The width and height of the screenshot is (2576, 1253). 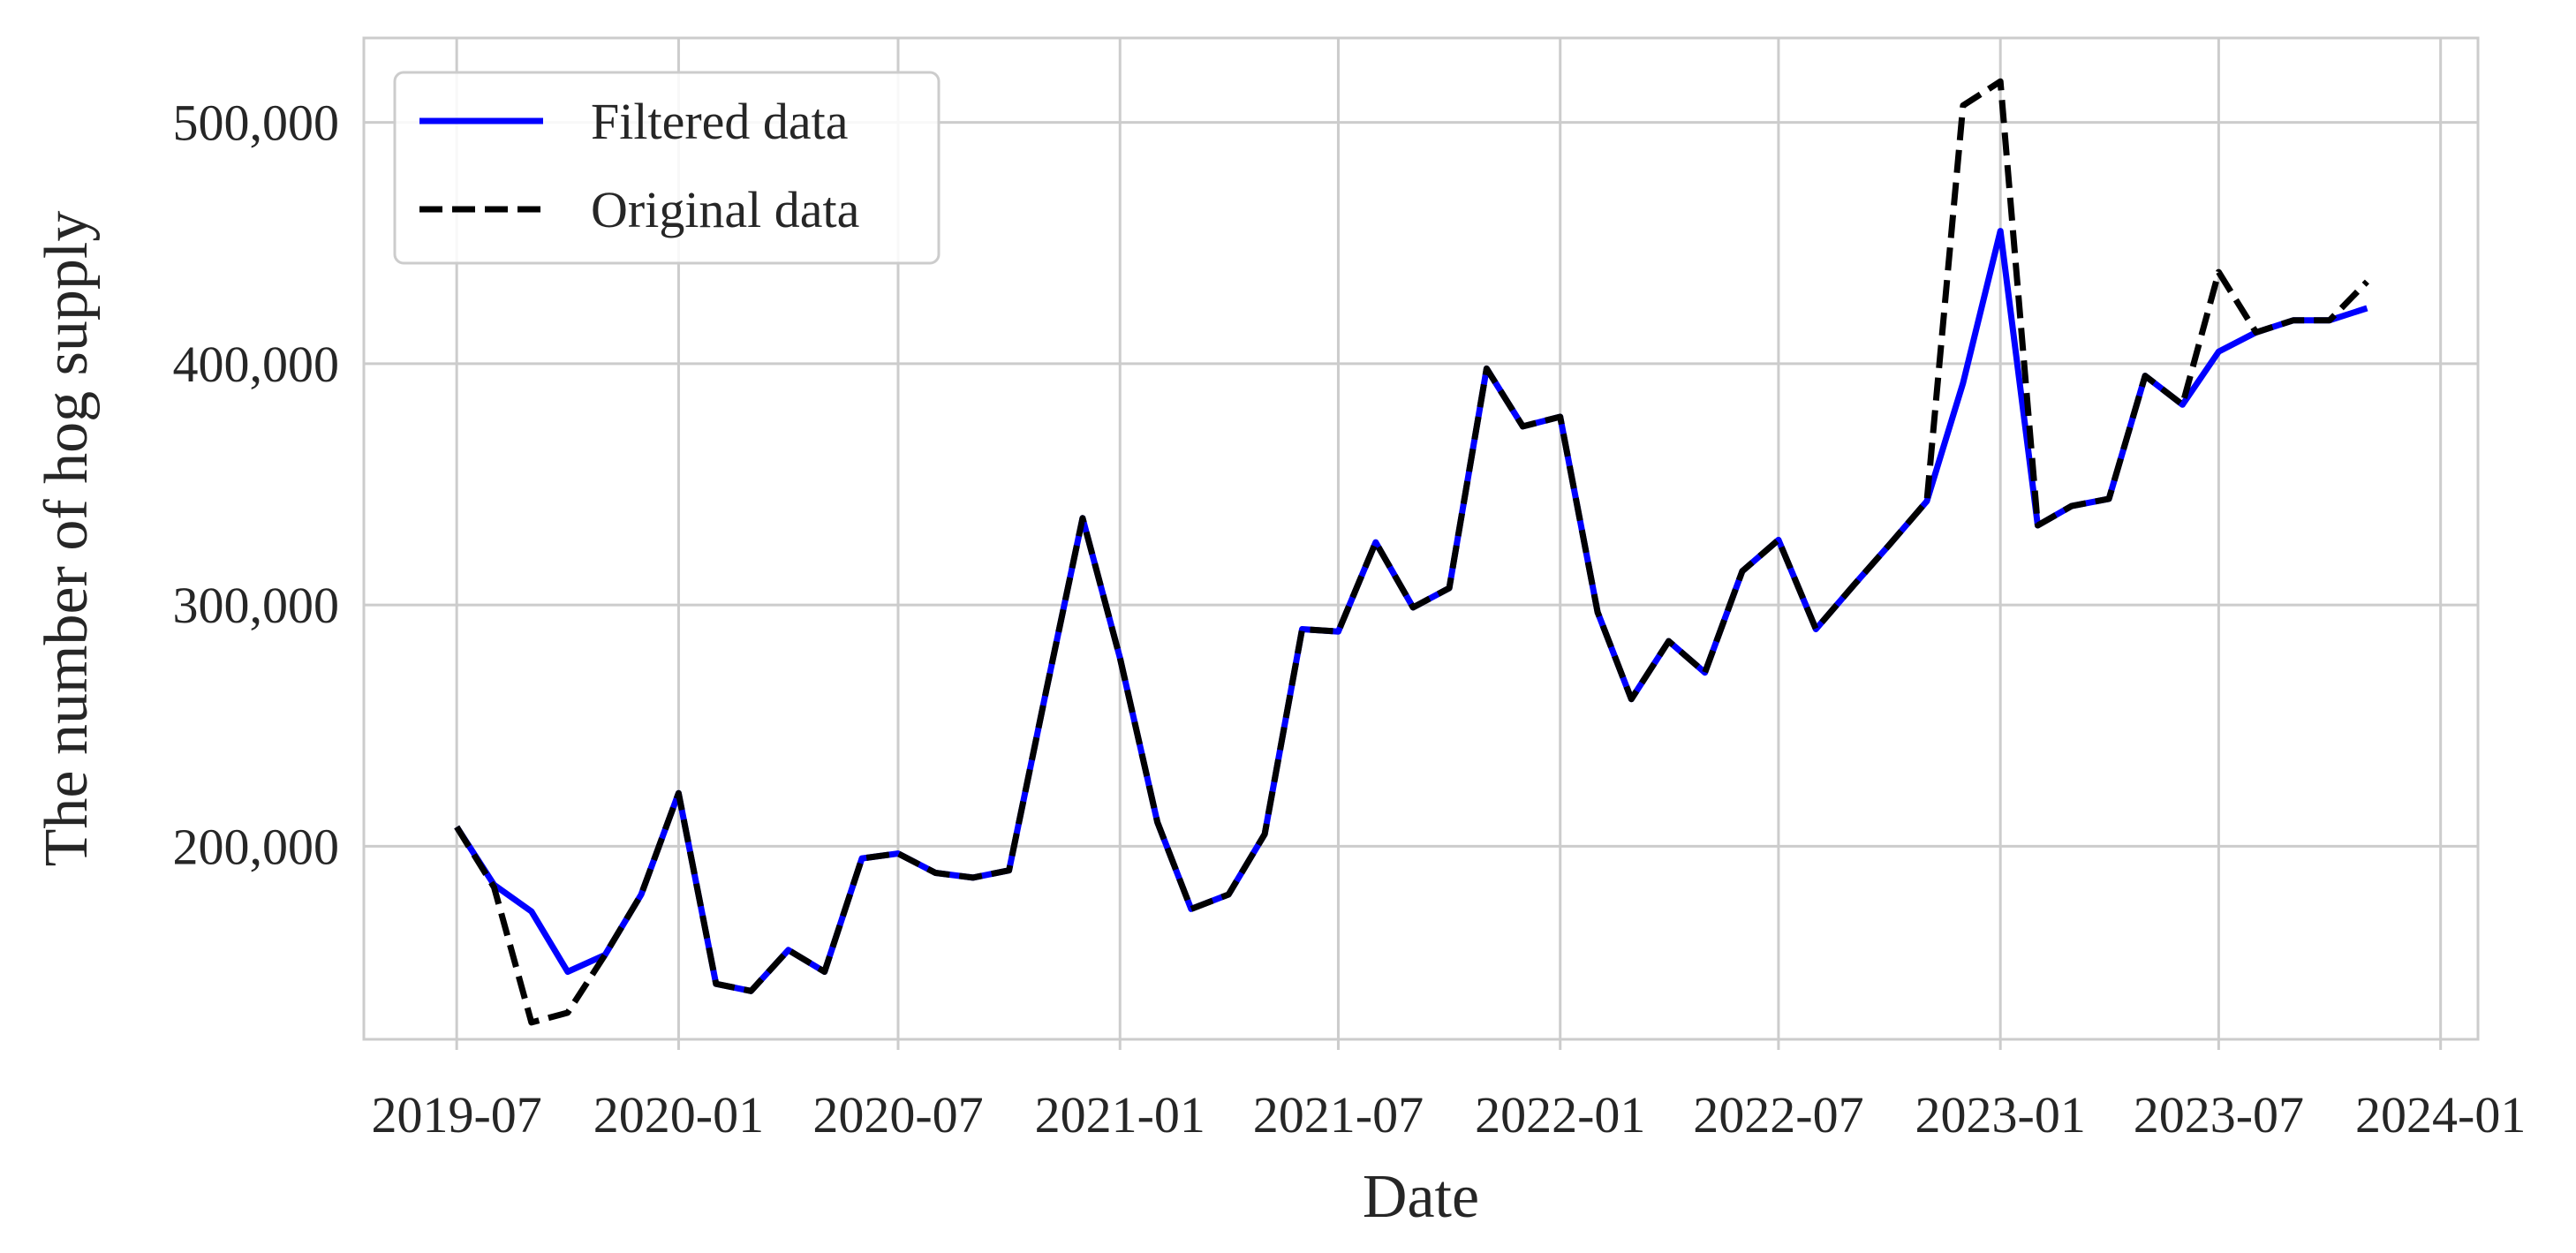 What do you see at coordinates (679, 1115) in the screenshot?
I see `x-tick-label: 2020-01` at bounding box center [679, 1115].